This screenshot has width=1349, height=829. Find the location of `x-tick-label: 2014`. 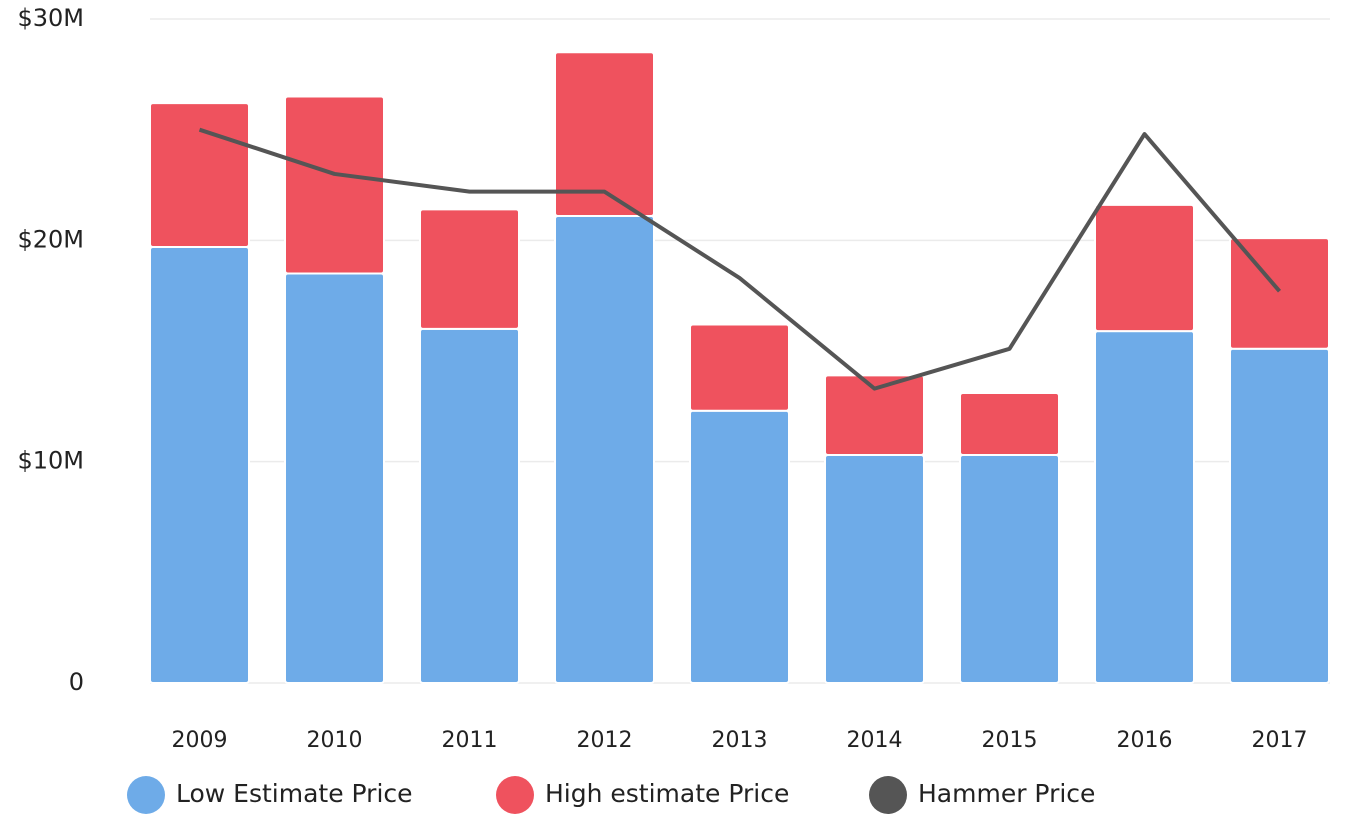

x-tick-label: 2014 is located at coordinates (875, 740).